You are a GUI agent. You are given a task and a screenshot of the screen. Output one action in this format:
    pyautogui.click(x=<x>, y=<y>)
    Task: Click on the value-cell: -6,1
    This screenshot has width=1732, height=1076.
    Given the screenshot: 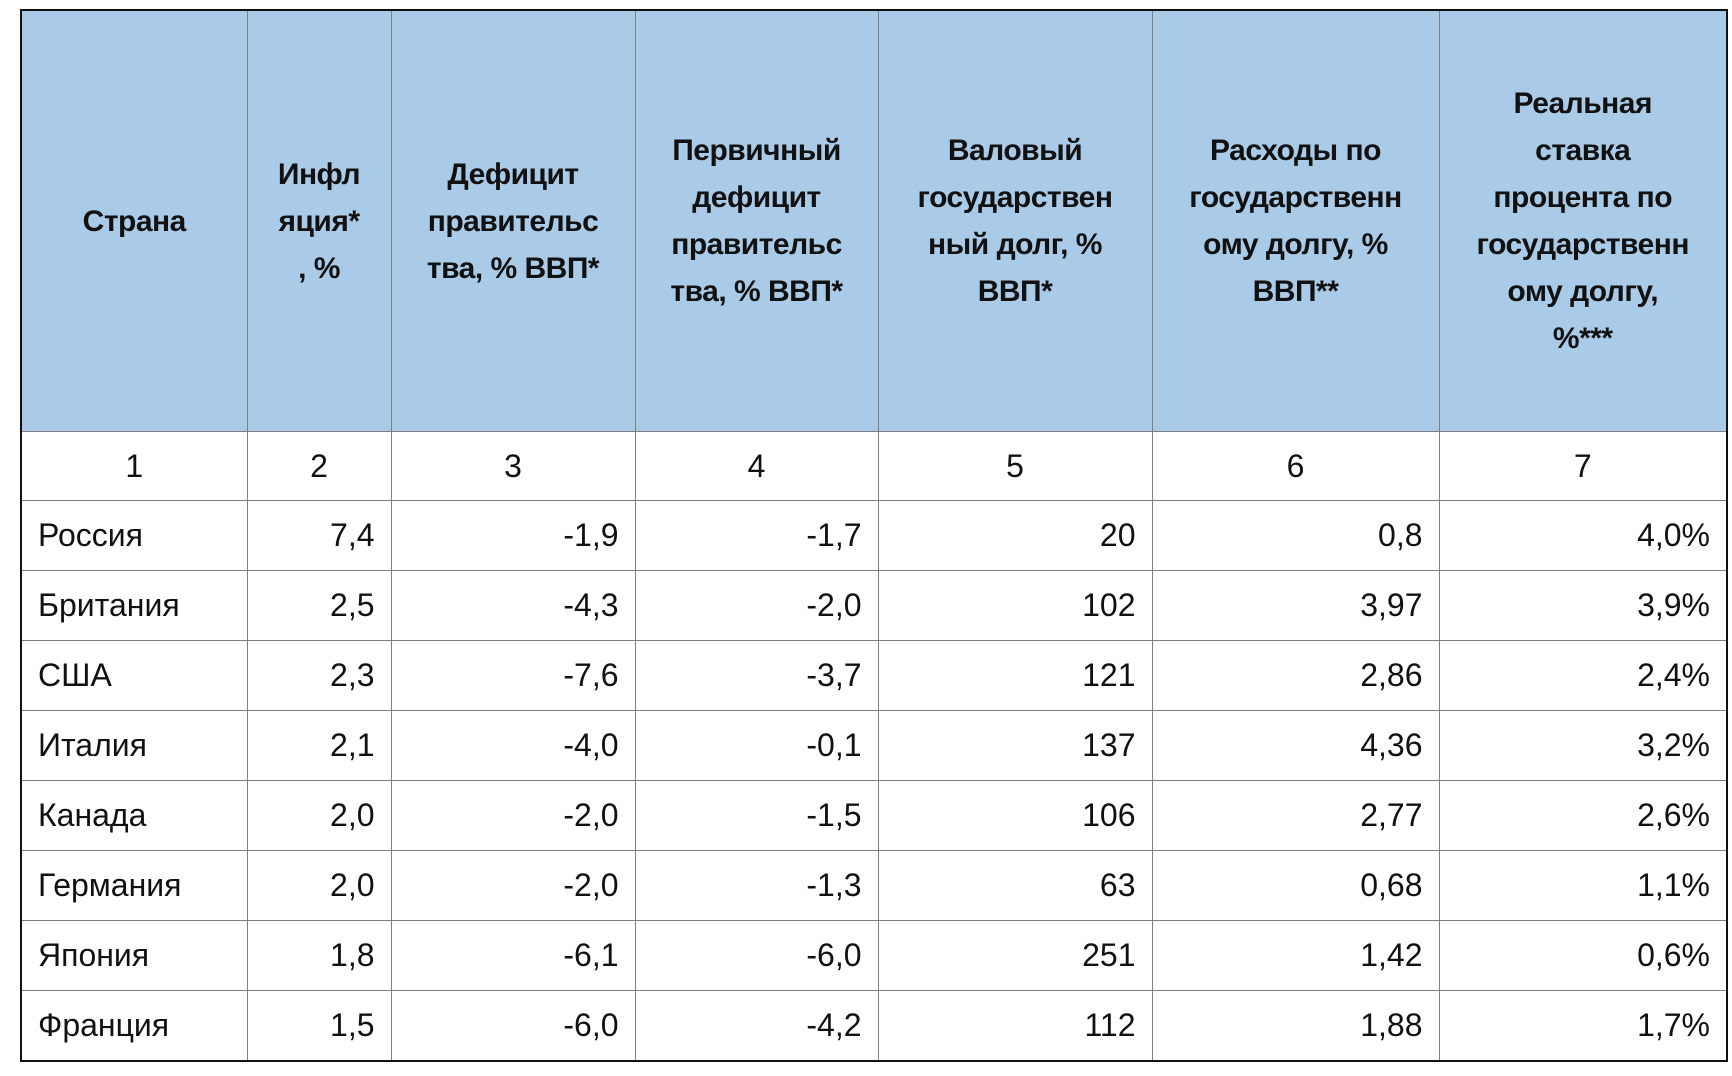 What is the action you would take?
    pyautogui.click(x=513, y=955)
    